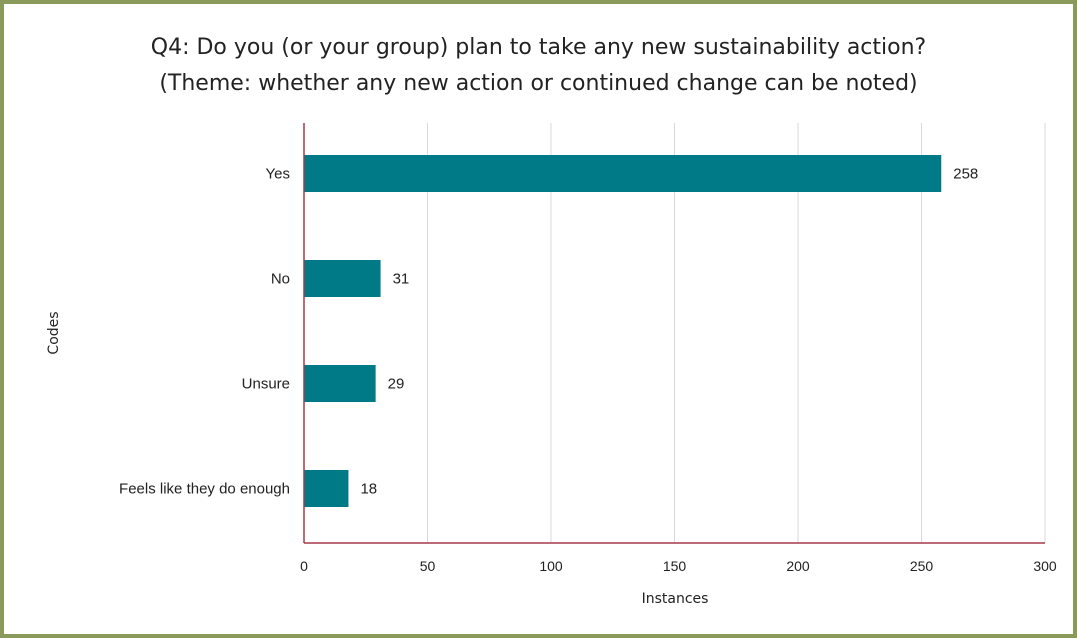 This screenshot has height=638, width=1077. What do you see at coordinates (922, 566) in the screenshot?
I see `x-tick-label: 250` at bounding box center [922, 566].